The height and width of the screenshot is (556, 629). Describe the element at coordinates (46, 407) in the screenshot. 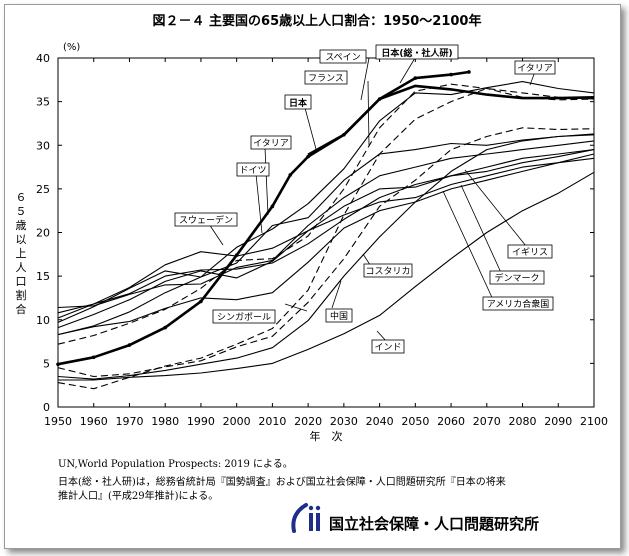

I see `y-tick-label: 0` at that location.